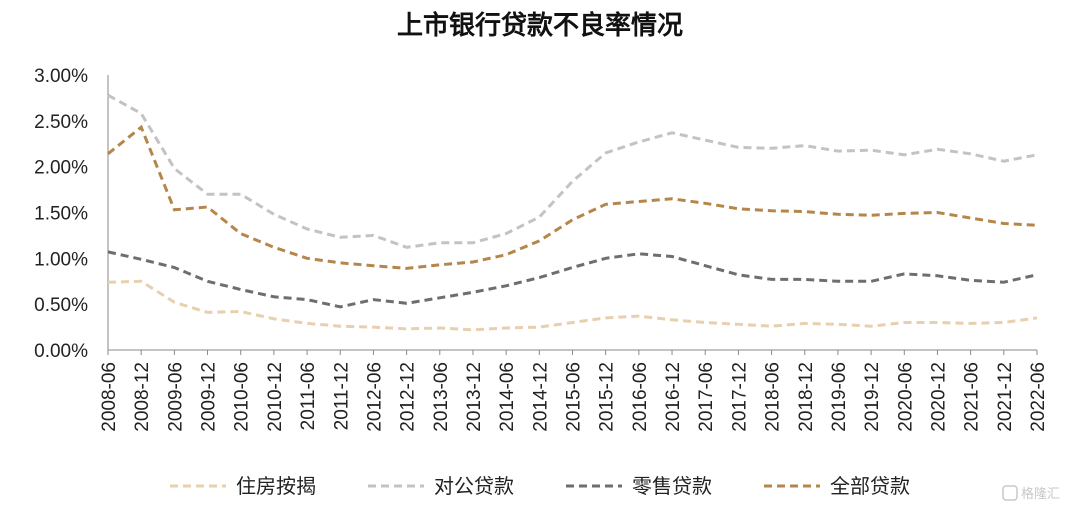 The height and width of the screenshot is (514, 1080). What do you see at coordinates (972, 397) in the screenshot?
I see `x-tick-label: 2021-06` at bounding box center [972, 397].